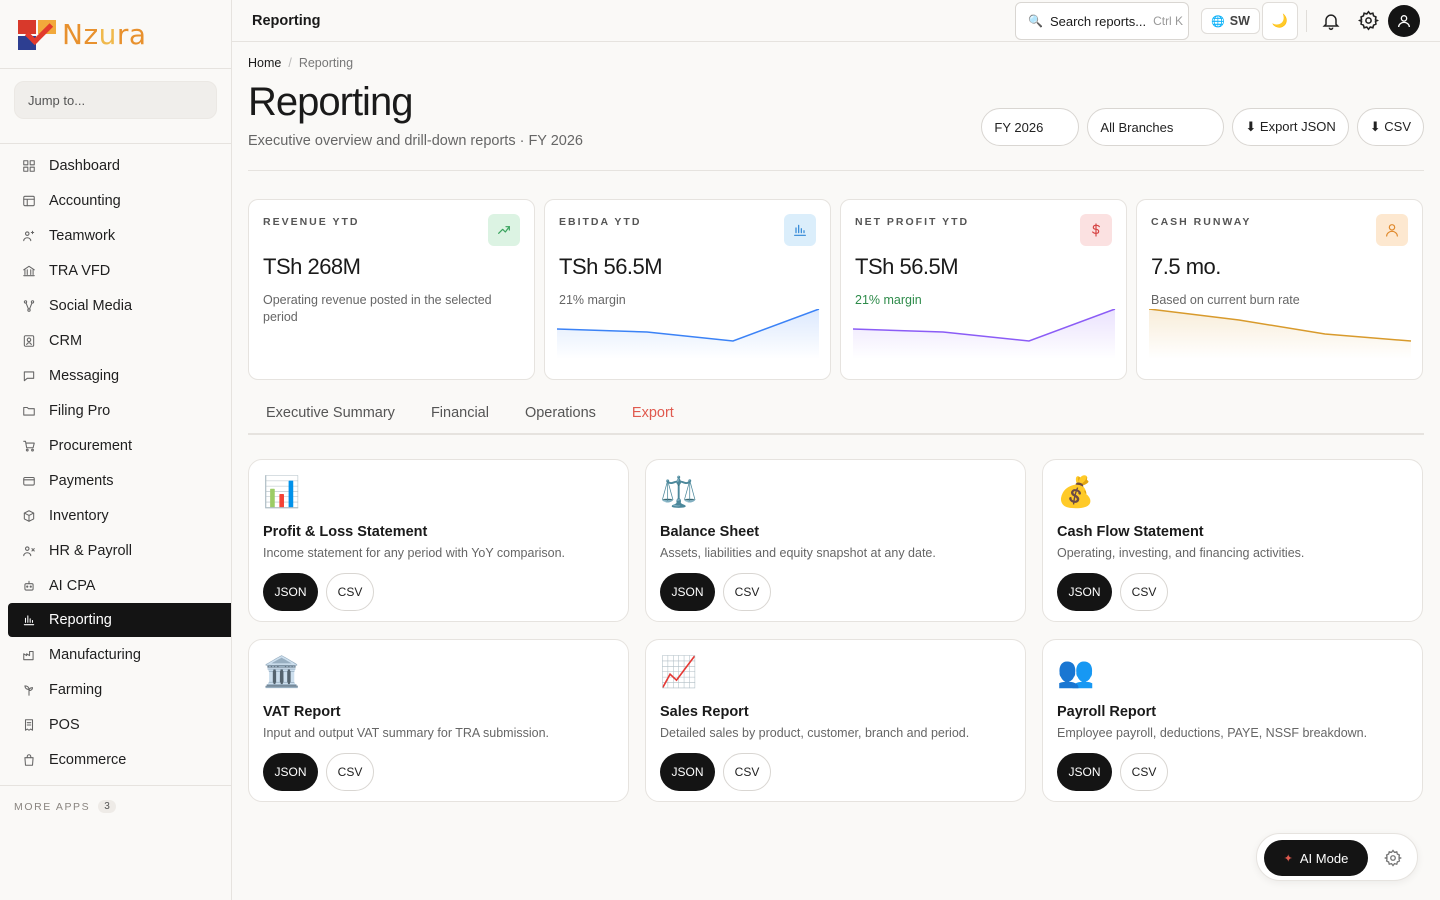  Describe the element at coordinates (115, 270) in the screenshot. I see `sidebar-item-tra-vfd: TRA VFD` at that location.